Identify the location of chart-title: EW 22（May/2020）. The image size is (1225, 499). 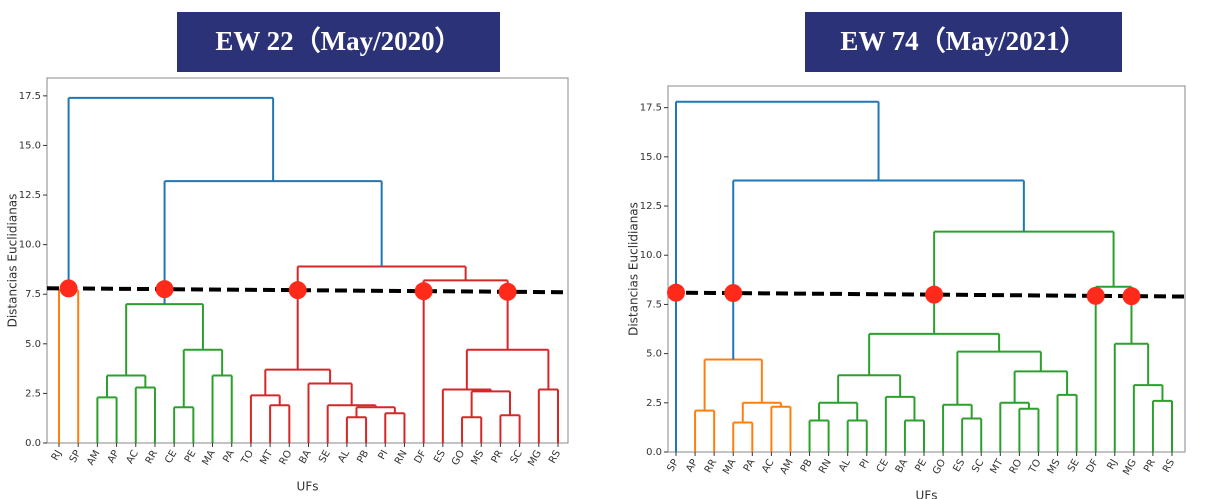
(338, 41).